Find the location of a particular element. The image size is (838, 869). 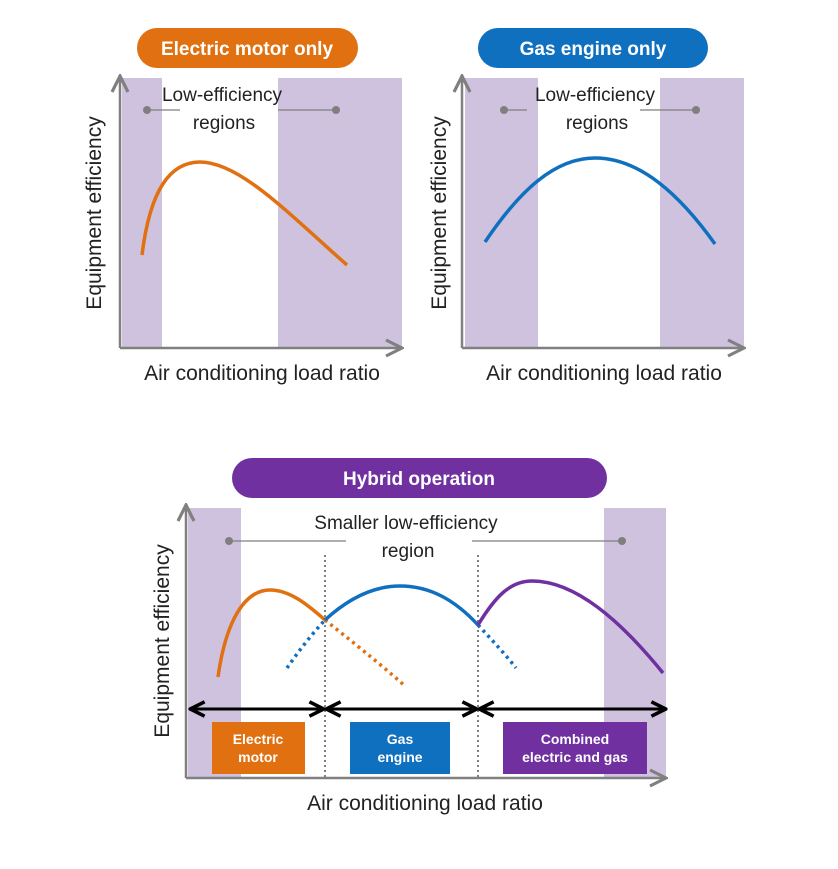

panel-title: Hybrid operation is located at coordinates (419, 479).